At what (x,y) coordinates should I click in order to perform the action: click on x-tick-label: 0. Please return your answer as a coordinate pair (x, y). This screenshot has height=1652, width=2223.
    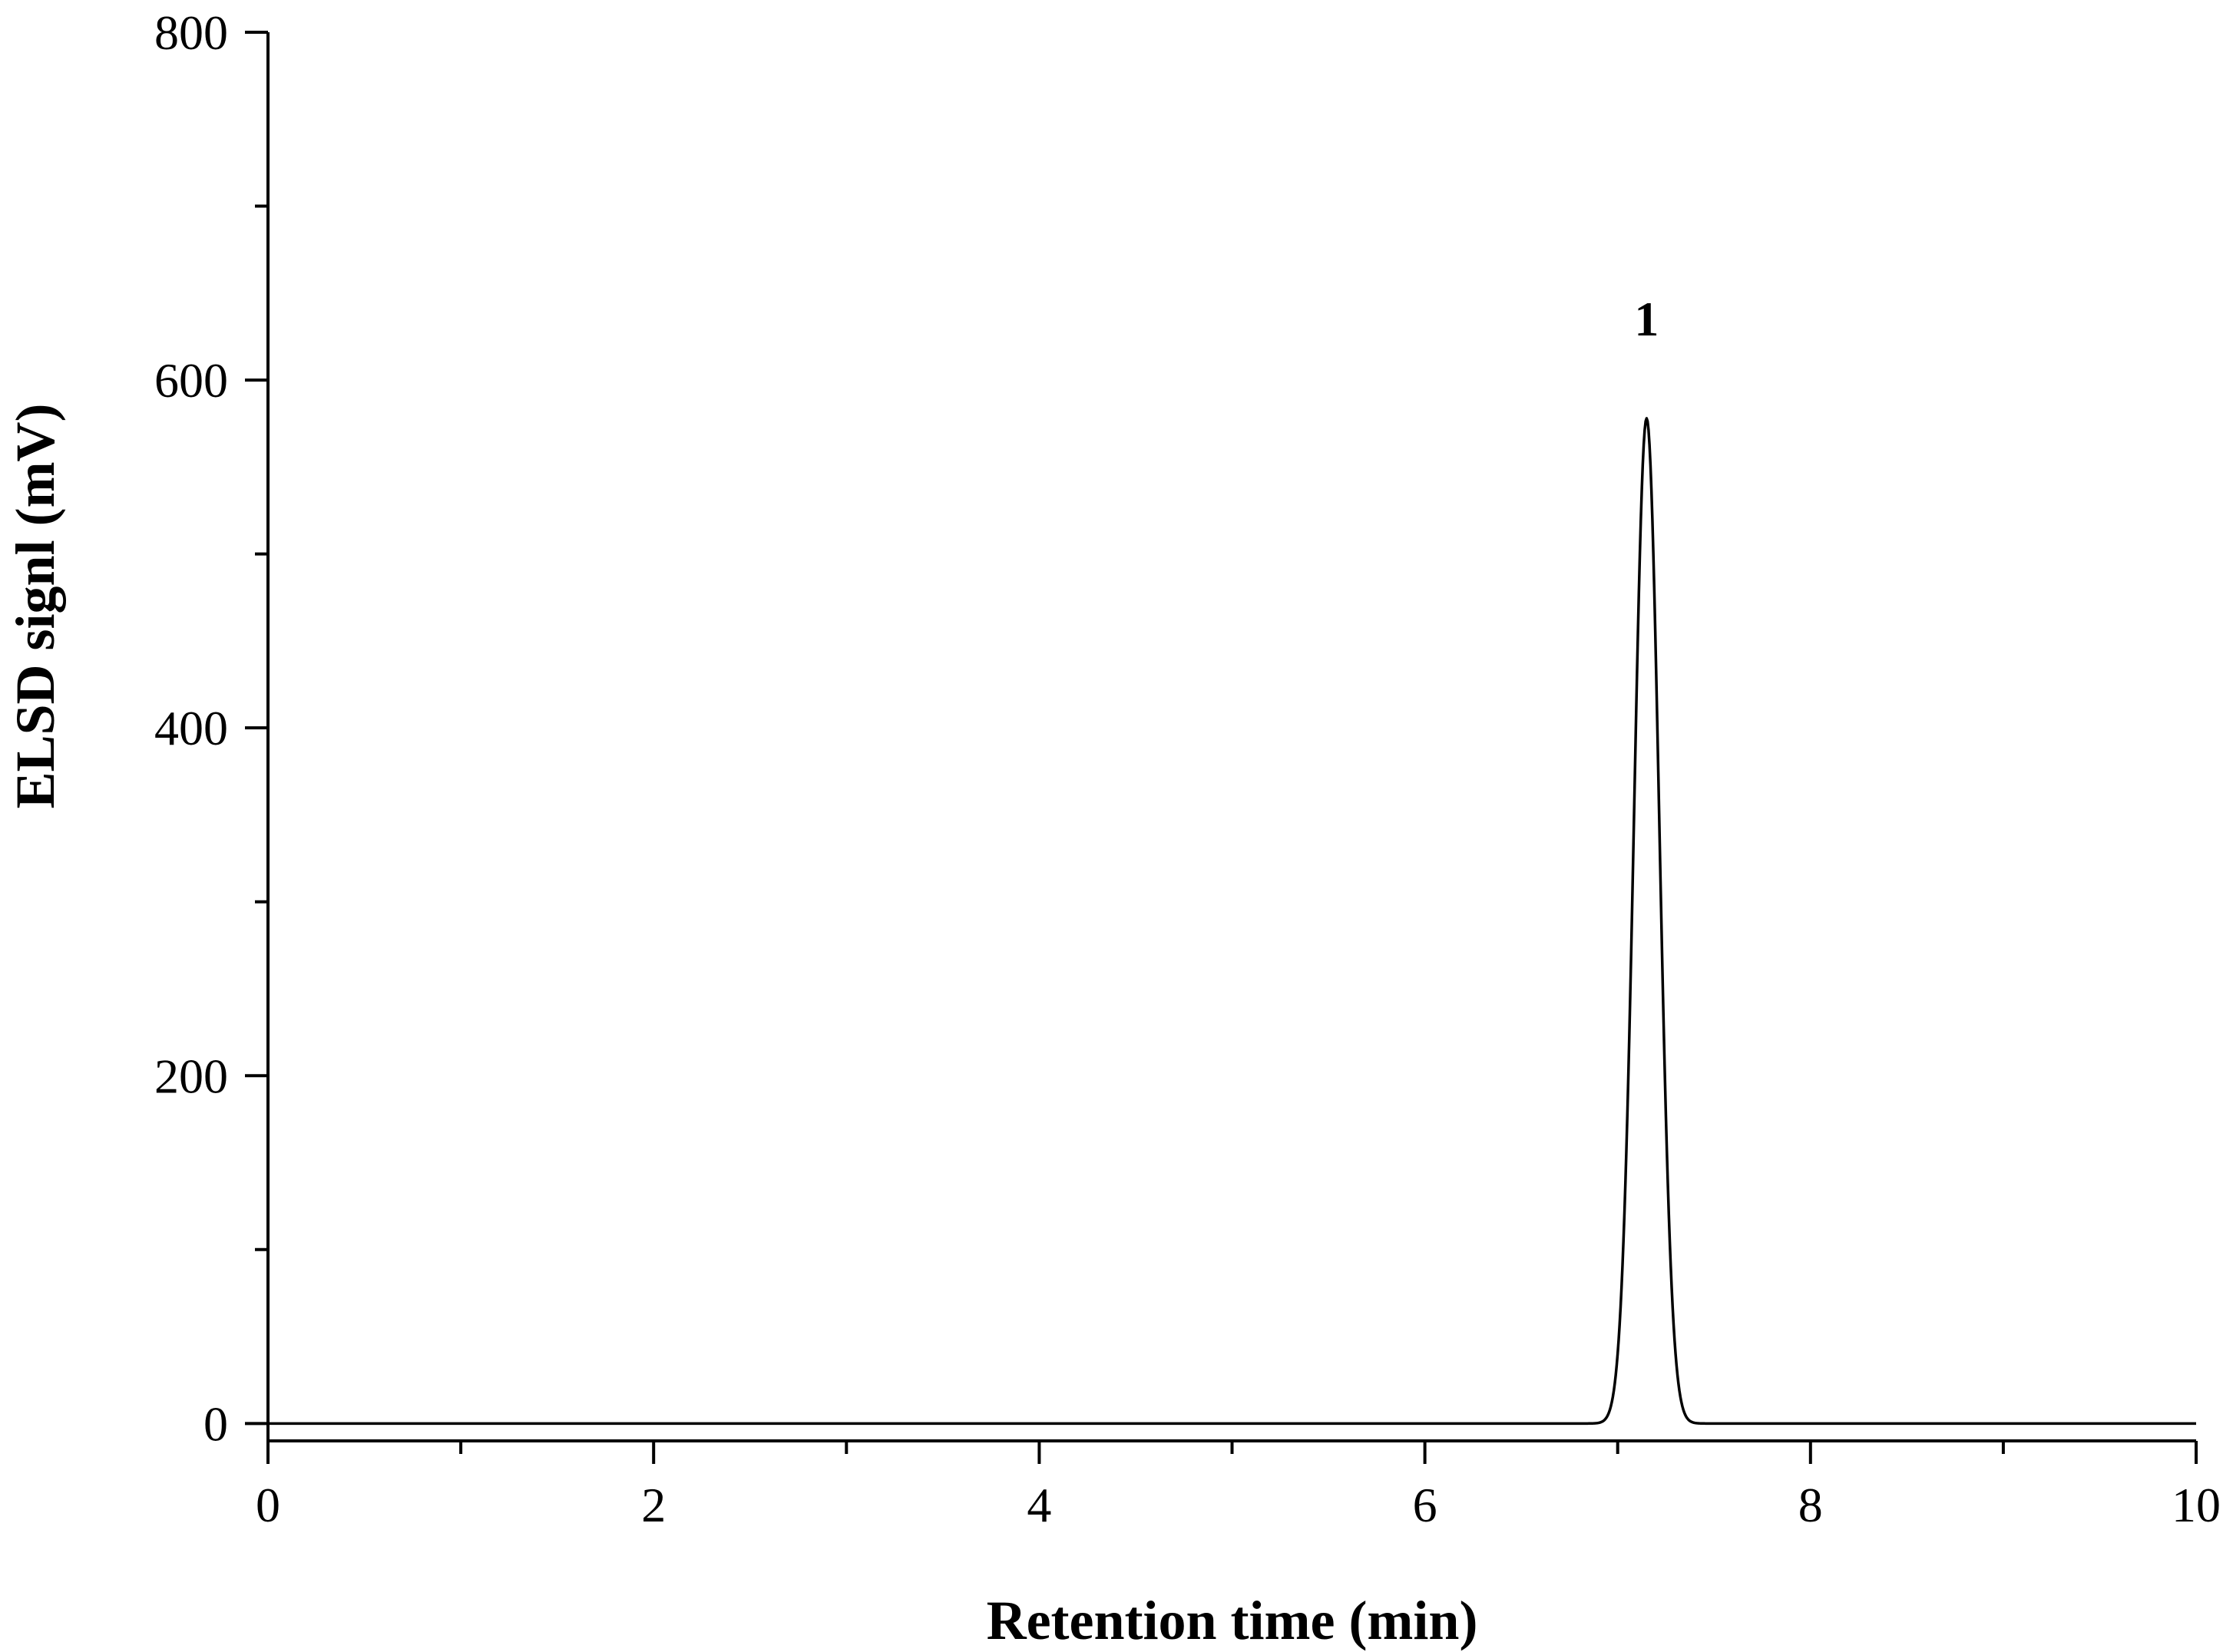
    Looking at the image, I should click on (268, 1505).